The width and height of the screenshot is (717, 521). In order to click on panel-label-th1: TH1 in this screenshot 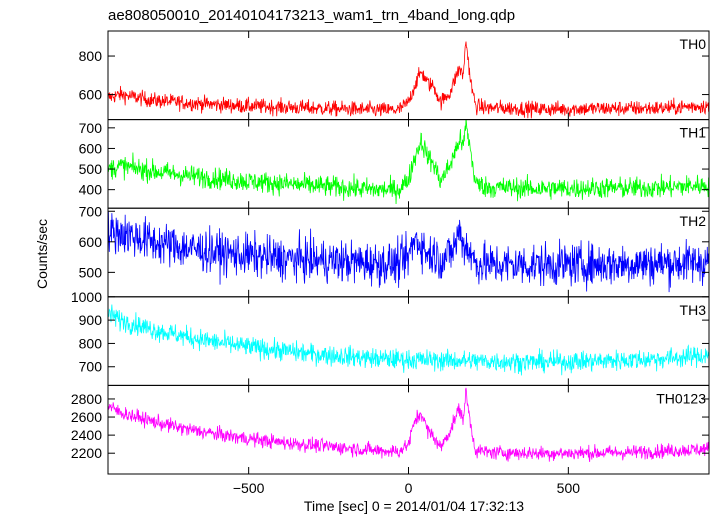, I will do `click(693, 133)`.